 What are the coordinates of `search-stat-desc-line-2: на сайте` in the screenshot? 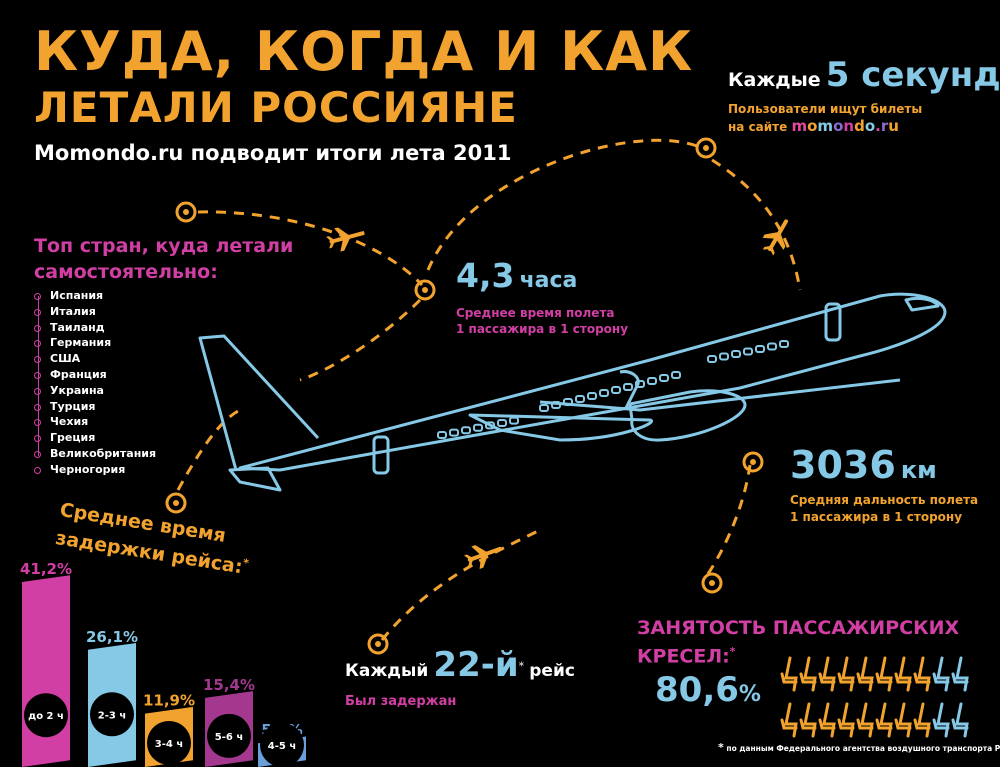 It's located at (758, 127).